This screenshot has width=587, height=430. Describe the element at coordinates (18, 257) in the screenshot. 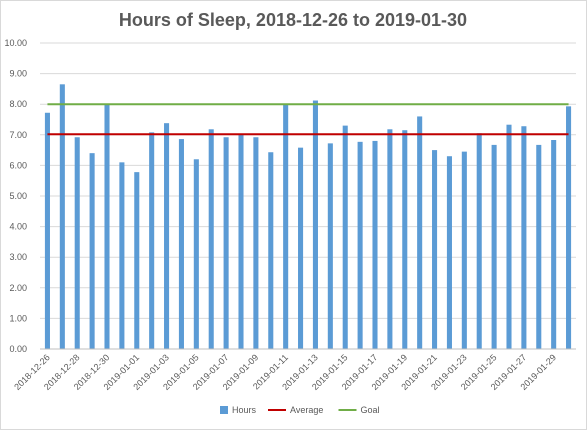

I see `y-tick-label: 3.00` at that location.